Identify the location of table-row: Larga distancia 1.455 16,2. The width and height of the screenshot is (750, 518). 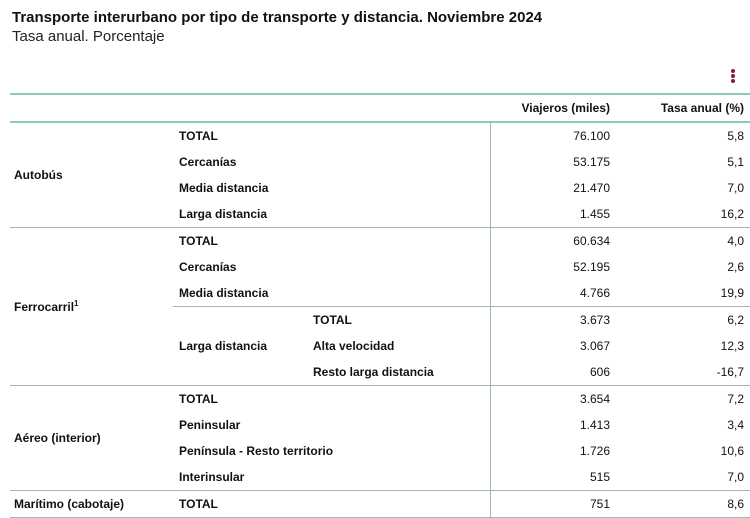
(380, 214).